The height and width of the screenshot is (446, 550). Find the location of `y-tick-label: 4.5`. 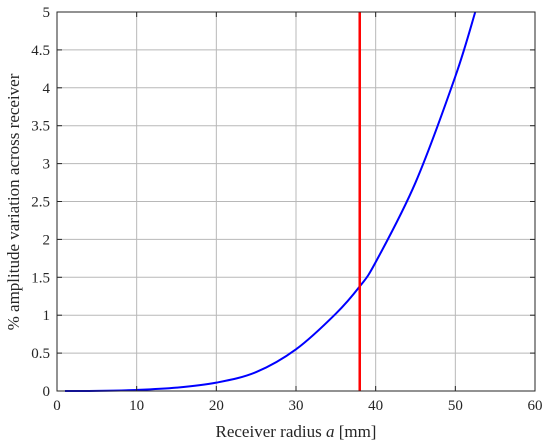

y-tick-label: 4.5 is located at coordinates (40, 51).